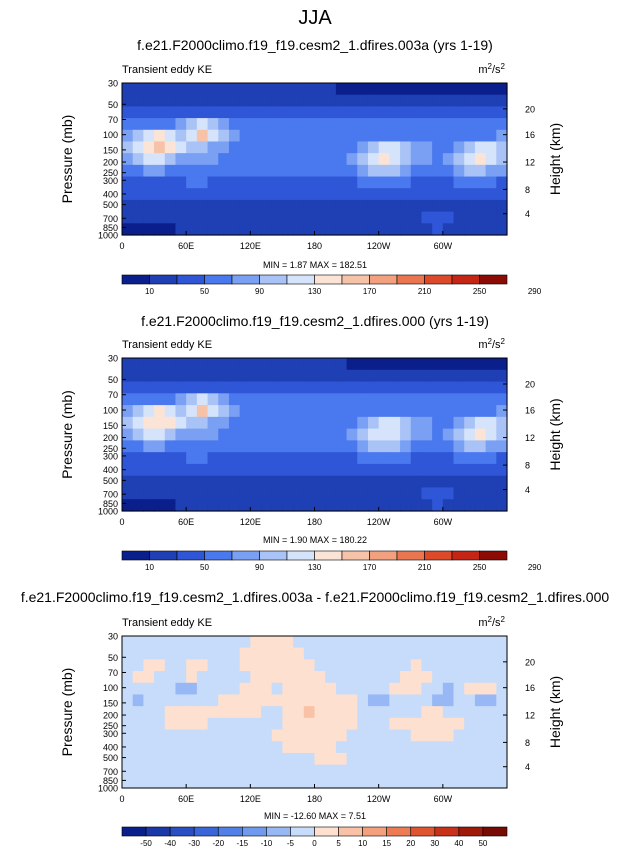  What do you see at coordinates (146, 843) in the screenshot?
I see `colorbar-label: -50` at bounding box center [146, 843].